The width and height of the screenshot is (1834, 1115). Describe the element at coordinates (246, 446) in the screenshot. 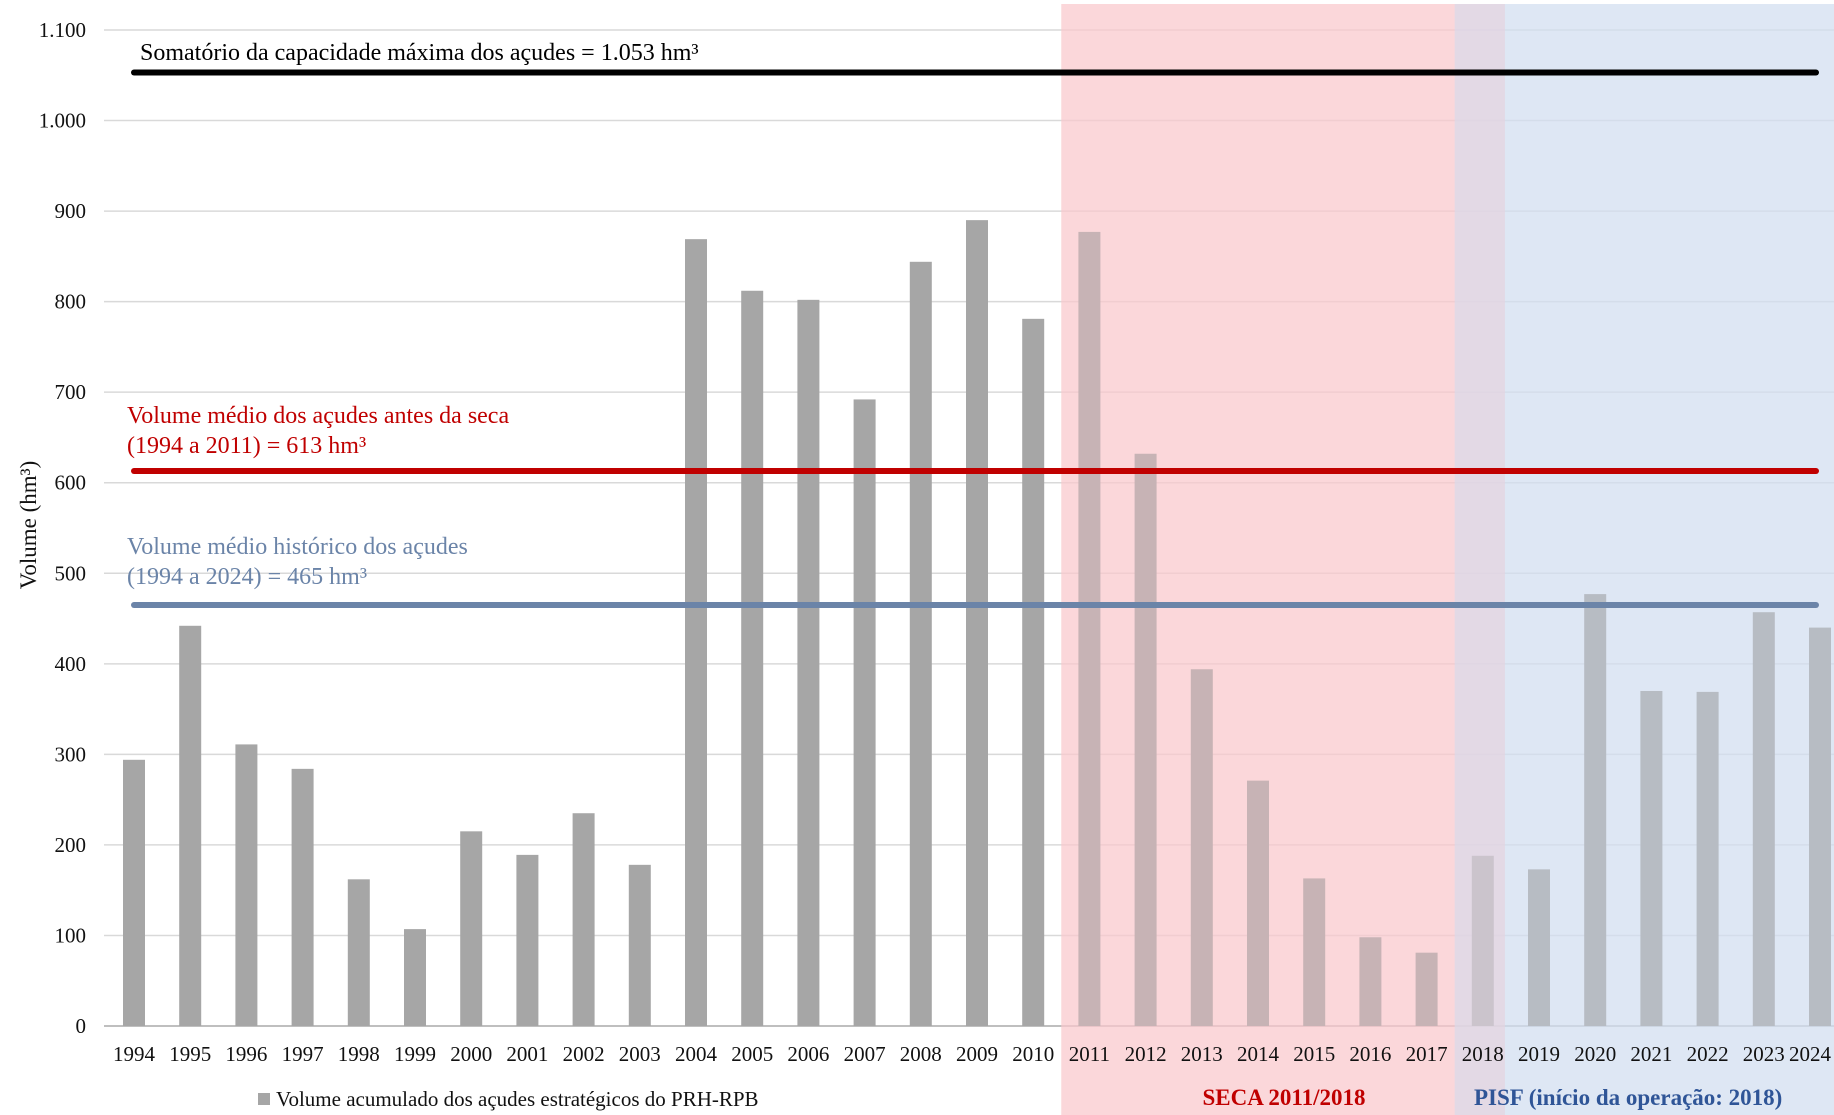

I see `pre-drought-mean-label-line2: (1994 a 2011) = 613 hm³` at that location.